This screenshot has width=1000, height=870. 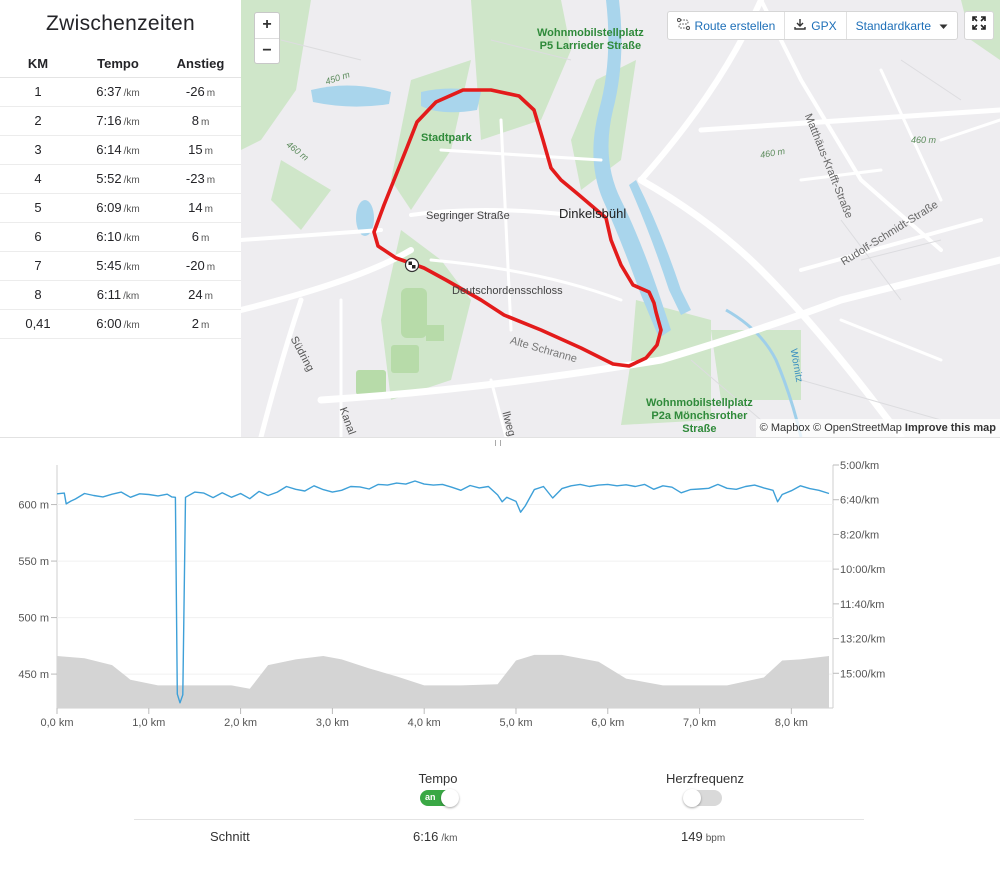 I want to click on x-tick-label: 4,0 km, so click(x=424, y=723).